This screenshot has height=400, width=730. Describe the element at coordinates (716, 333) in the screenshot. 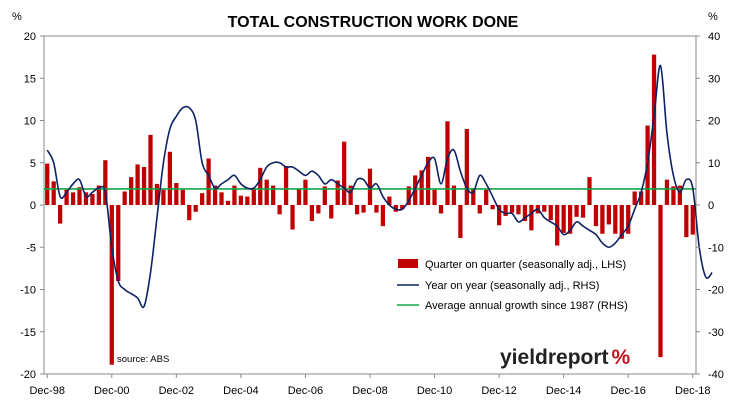

I see `right-tick-label: -30` at that location.